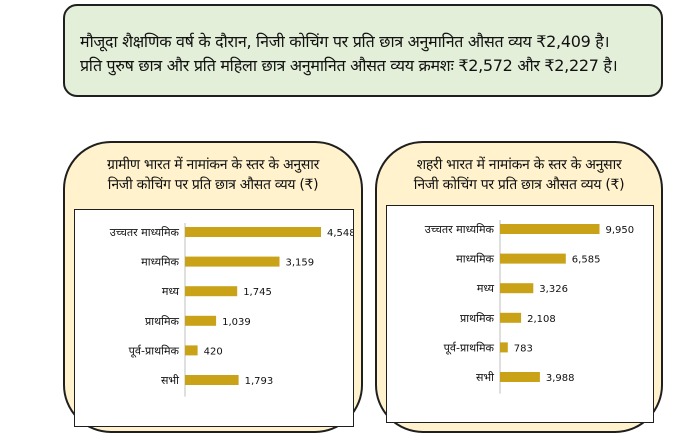  Describe the element at coordinates (170, 380) in the screenshot. I see `rural-category-label: सभी` at that location.